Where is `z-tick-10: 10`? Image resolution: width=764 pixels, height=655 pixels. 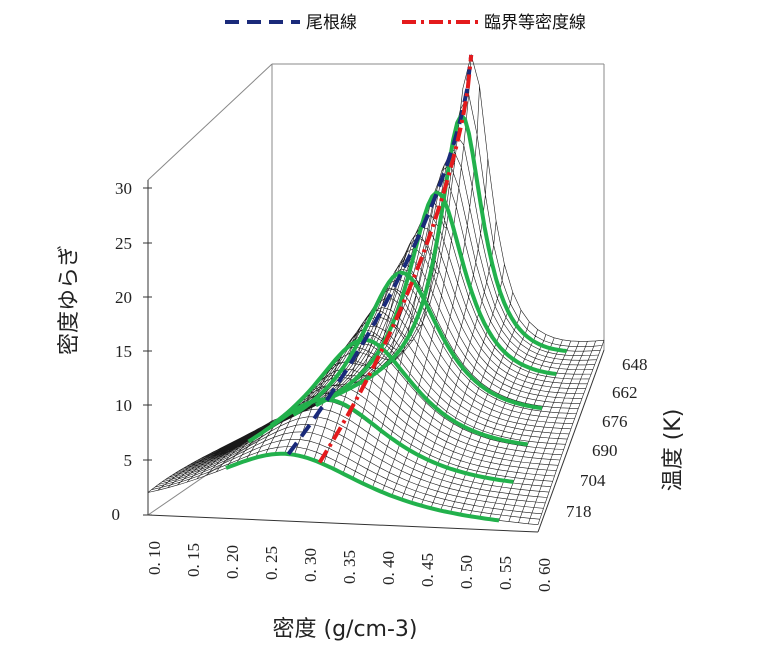
z-tick-10: 10 is located at coordinates (123, 405).